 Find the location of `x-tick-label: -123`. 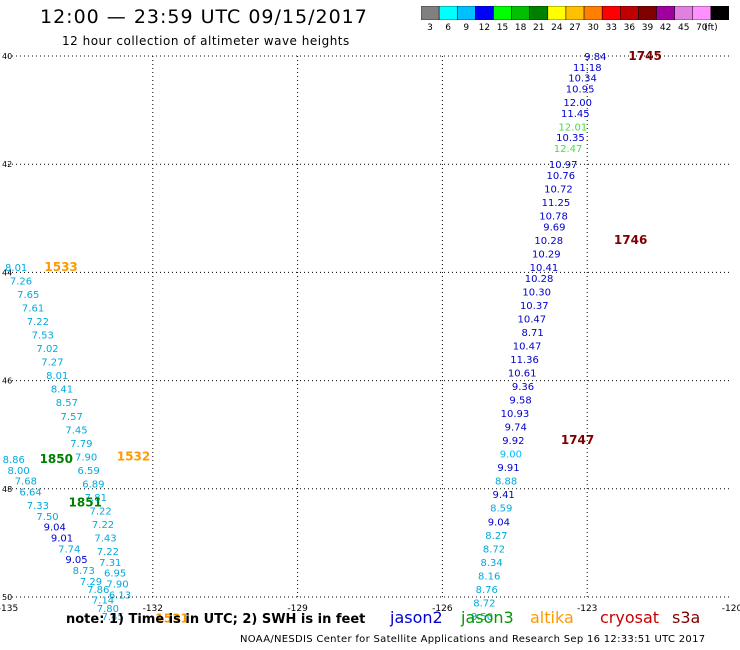

x-tick-label: -123 is located at coordinates (587, 609).